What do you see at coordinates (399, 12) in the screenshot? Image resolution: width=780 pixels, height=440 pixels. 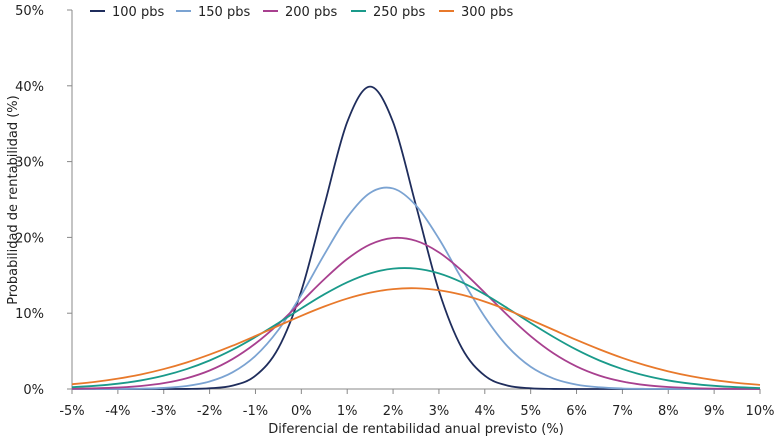 I see `legend-label: 250 pbs` at bounding box center [399, 12].